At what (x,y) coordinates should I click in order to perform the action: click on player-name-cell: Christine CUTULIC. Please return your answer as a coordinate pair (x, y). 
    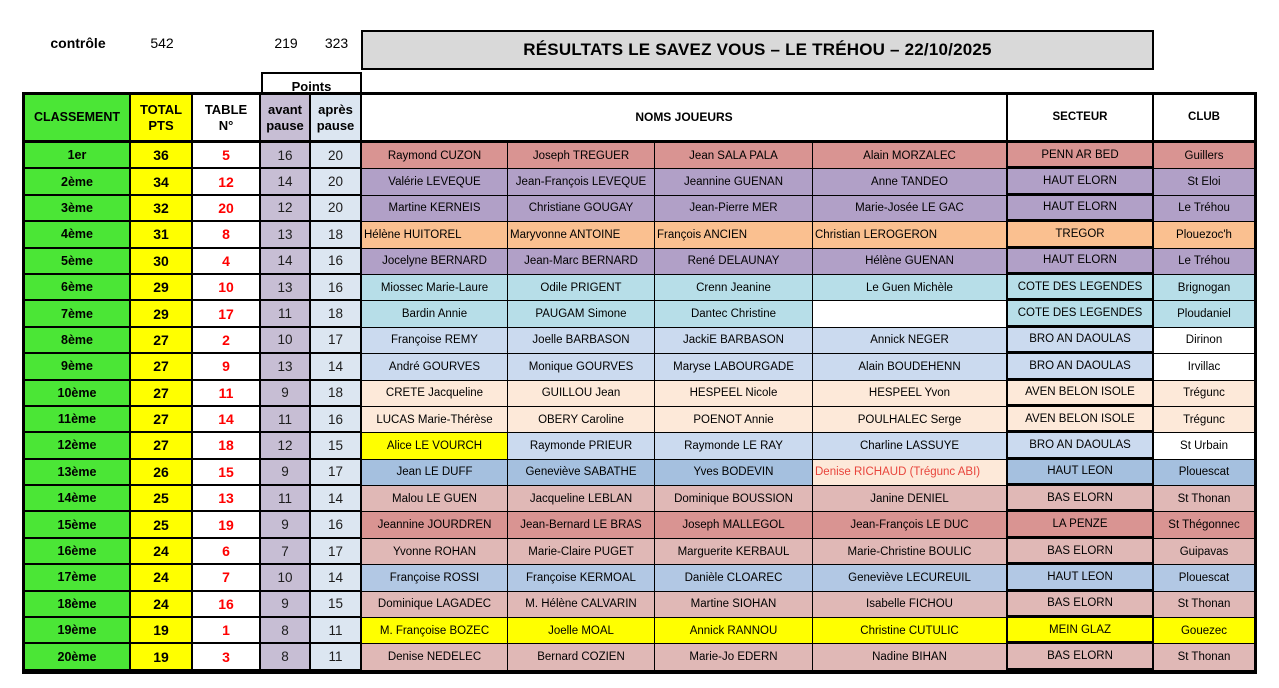
    Looking at the image, I should click on (910, 631).